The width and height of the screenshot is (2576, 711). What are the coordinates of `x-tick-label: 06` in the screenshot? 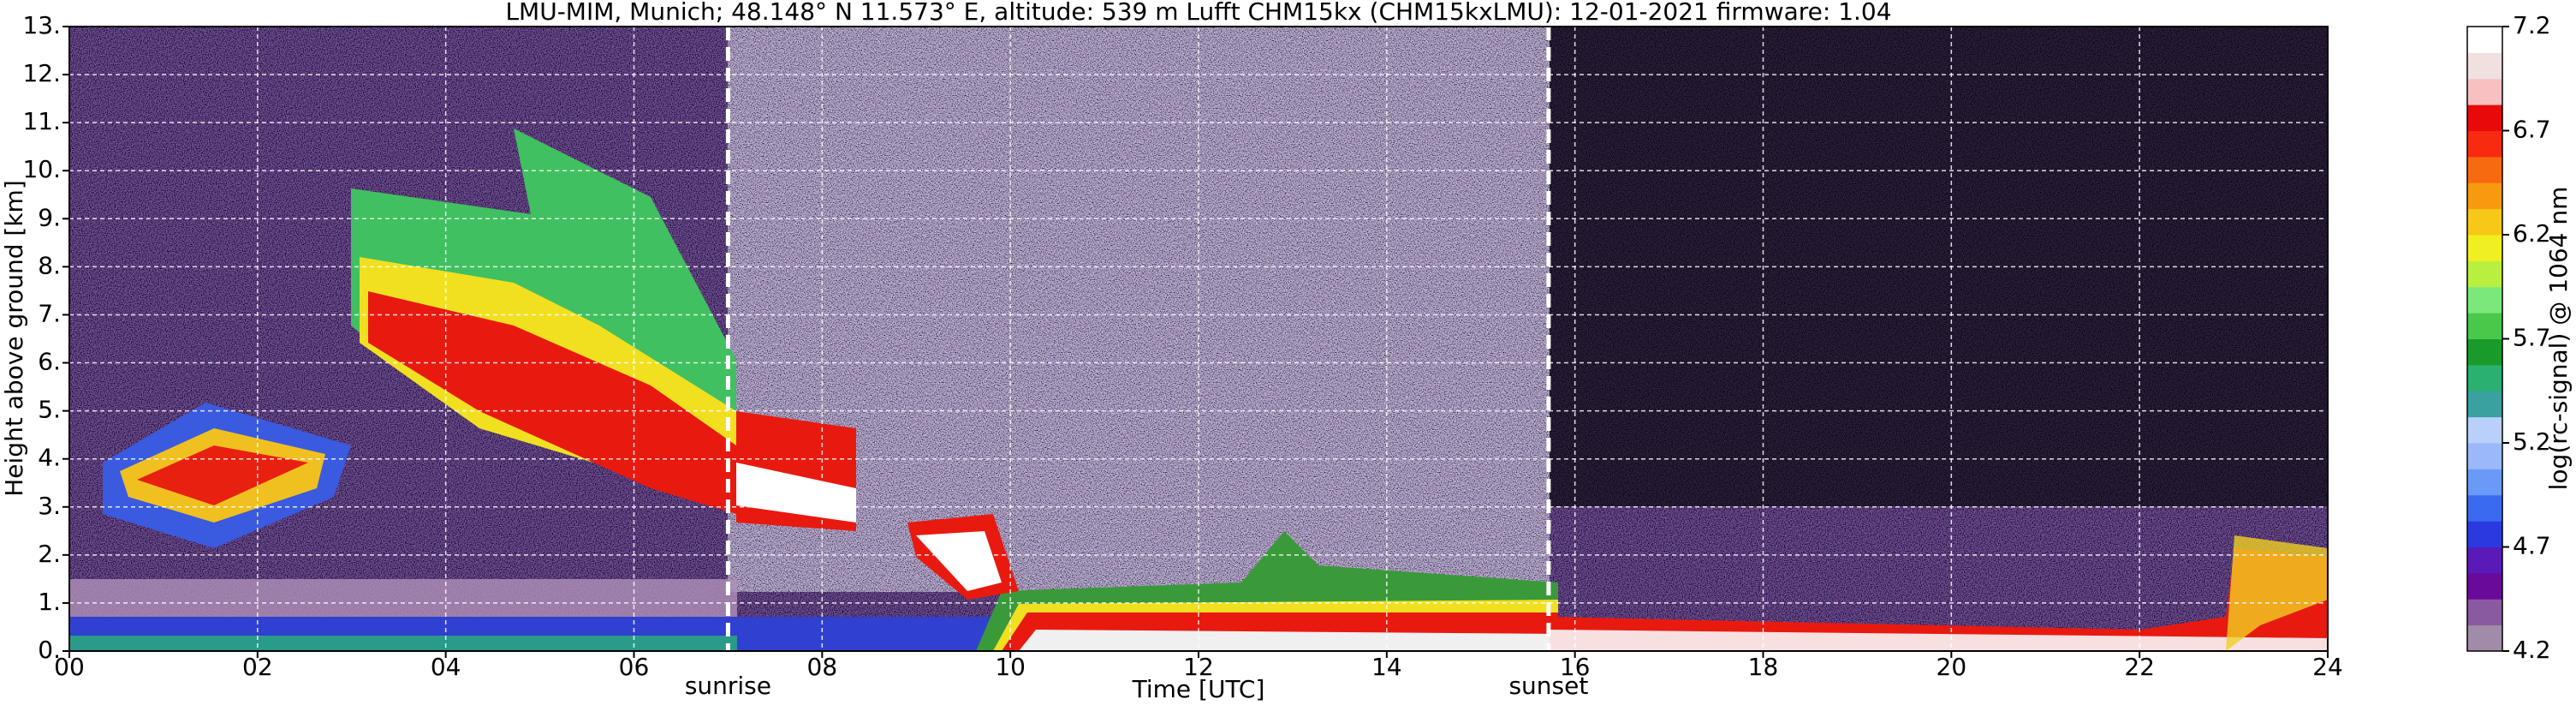 It's located at (634, 667).